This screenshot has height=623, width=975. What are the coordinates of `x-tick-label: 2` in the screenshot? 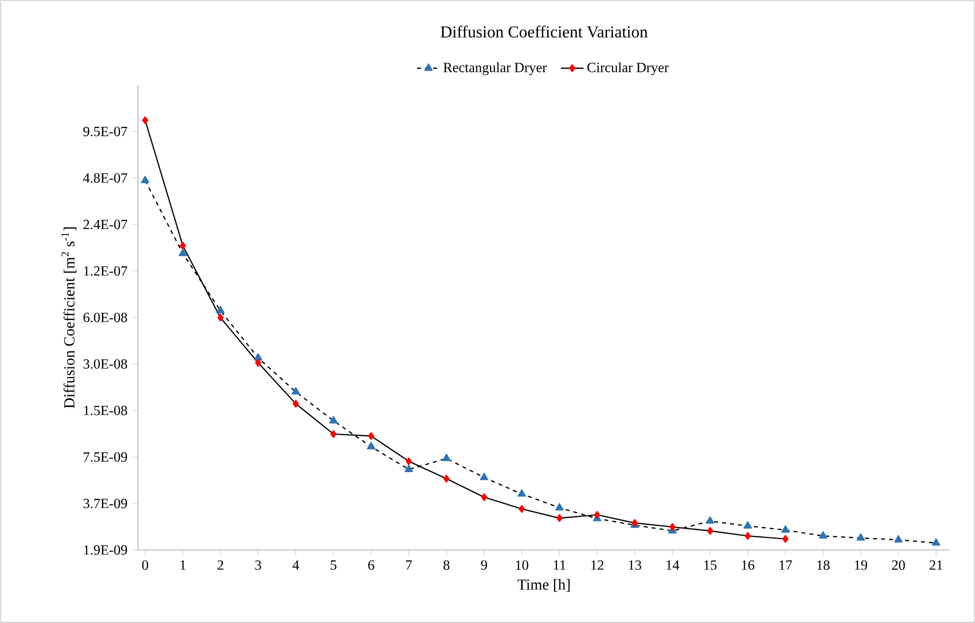 It's located at (221, 565).